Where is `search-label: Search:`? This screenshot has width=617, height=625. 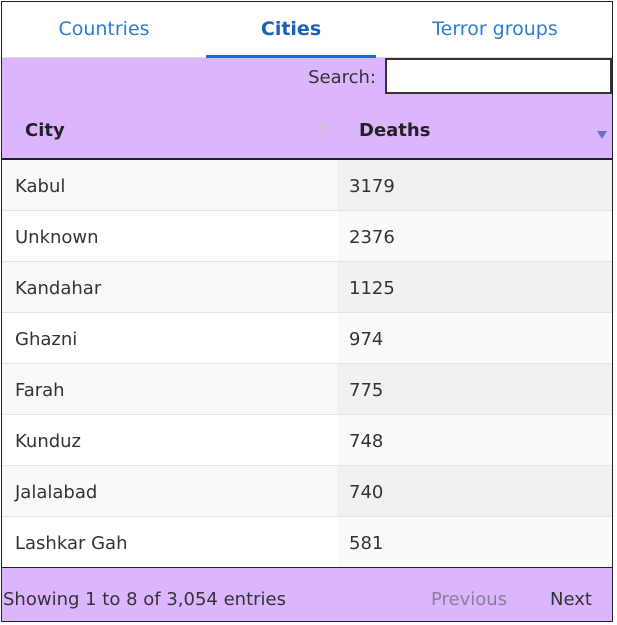 search-label: Search: is located at coordinates (342, 77).